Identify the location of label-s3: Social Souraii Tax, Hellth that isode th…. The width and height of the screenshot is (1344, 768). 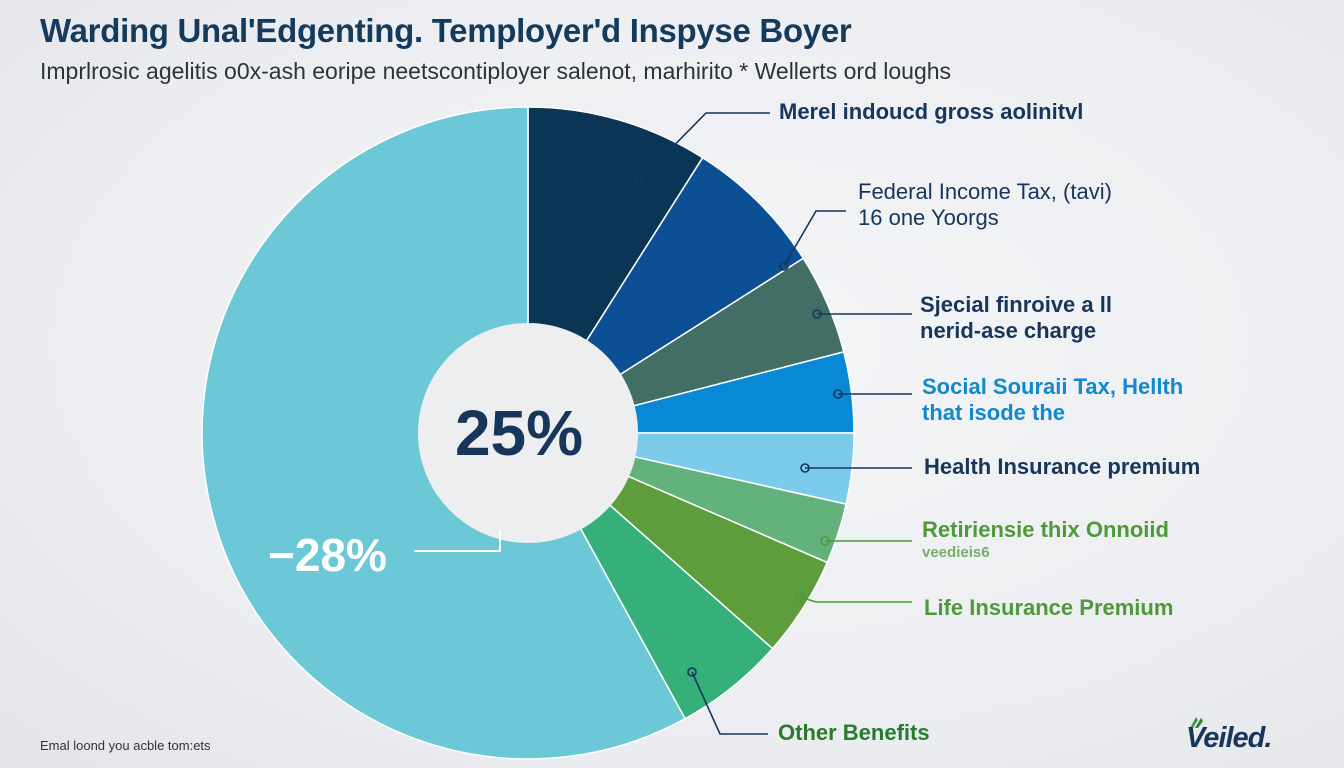
(1052, 400).